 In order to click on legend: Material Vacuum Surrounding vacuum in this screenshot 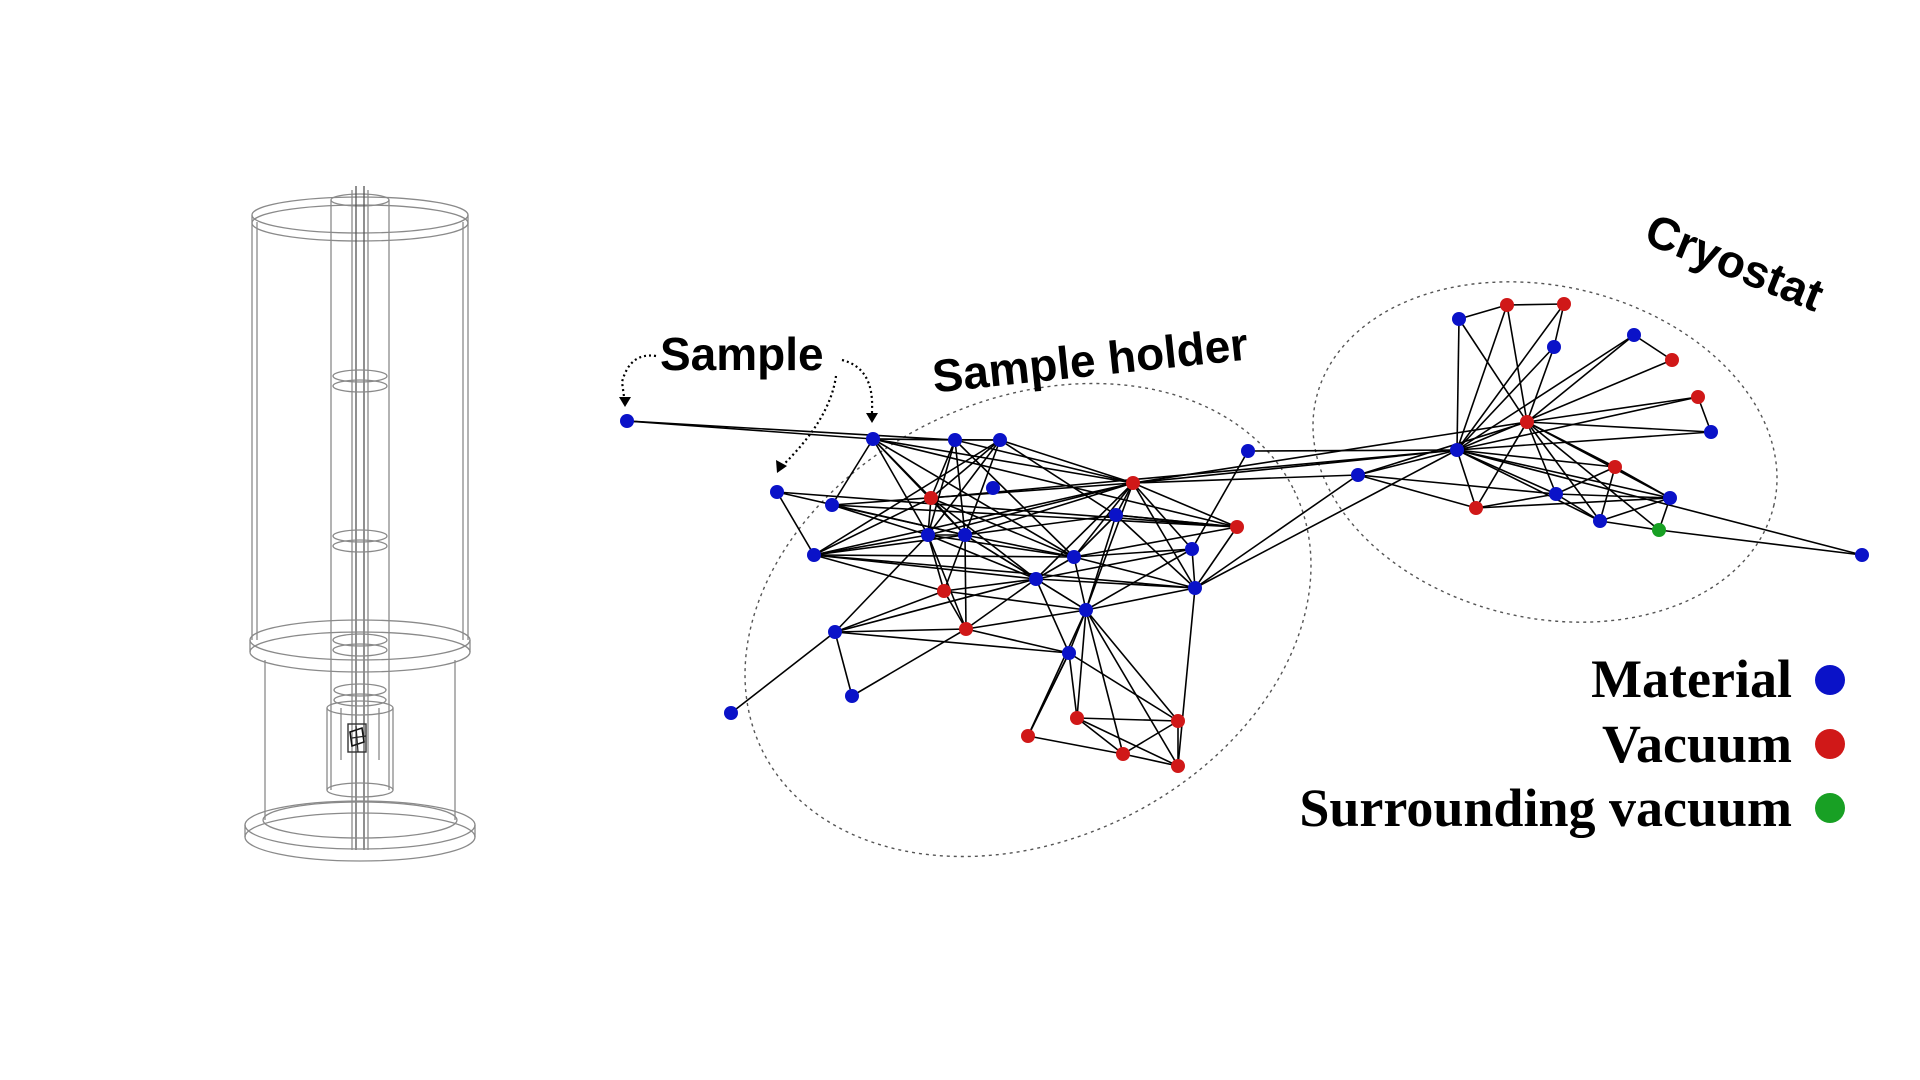, I will do `click(1572, 743)`.